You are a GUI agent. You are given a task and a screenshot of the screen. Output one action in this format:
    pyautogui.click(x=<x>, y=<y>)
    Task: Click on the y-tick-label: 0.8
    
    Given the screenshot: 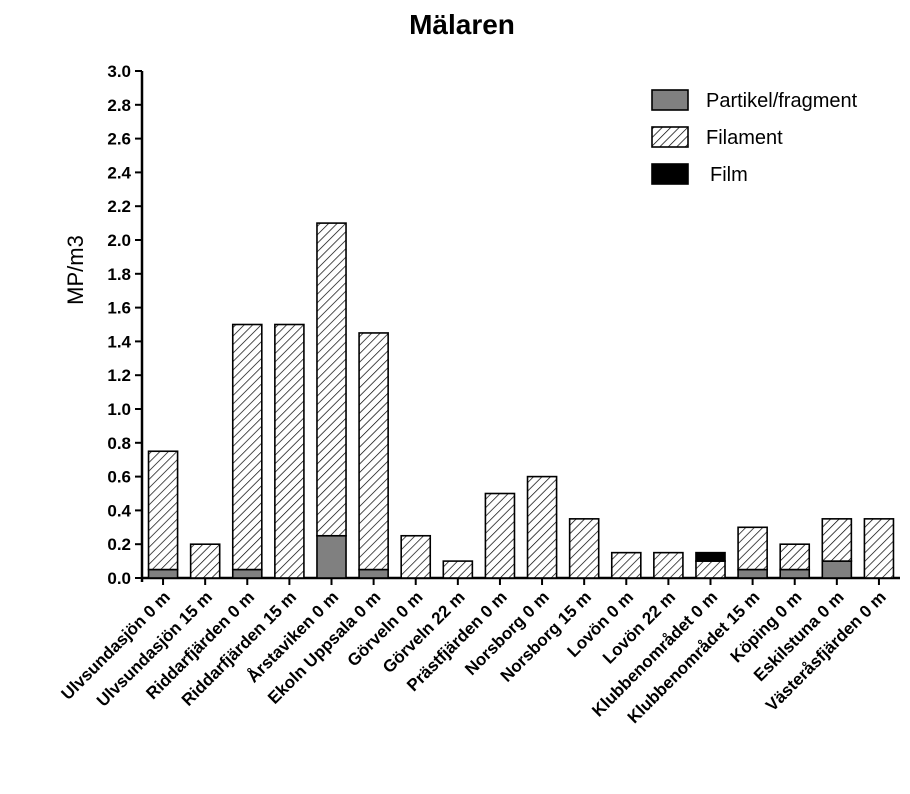 What is the action you would take?
    pyautogui.click(x=119, y=443)
    